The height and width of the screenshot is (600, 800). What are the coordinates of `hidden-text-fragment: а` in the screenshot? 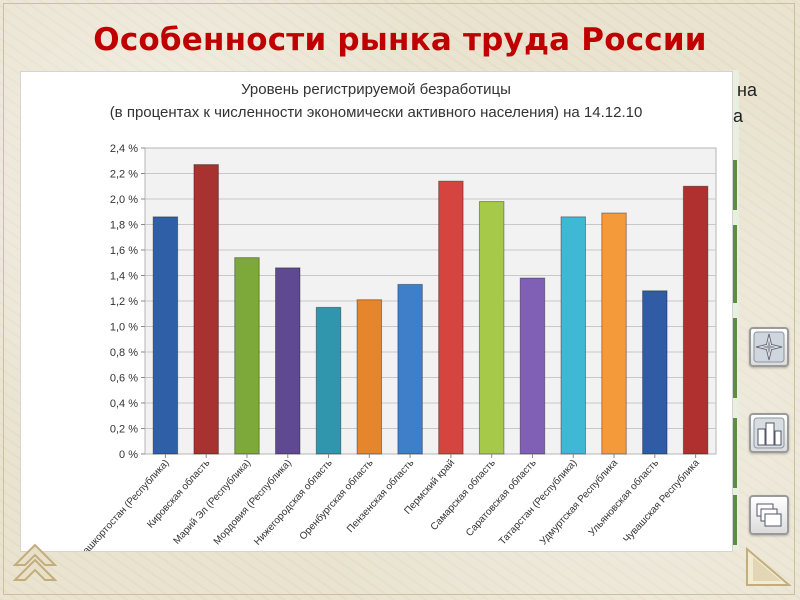 It's located at (738, 116).